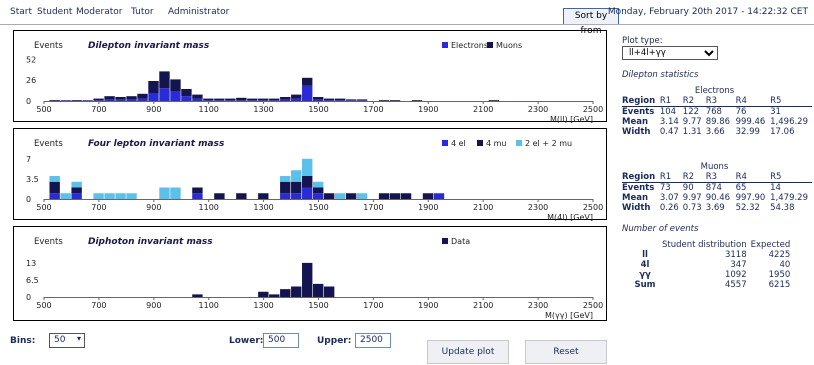  Describe the element at coordinates (714, 167) in the screenshot. I see `muons-caption: Muons` at that location.